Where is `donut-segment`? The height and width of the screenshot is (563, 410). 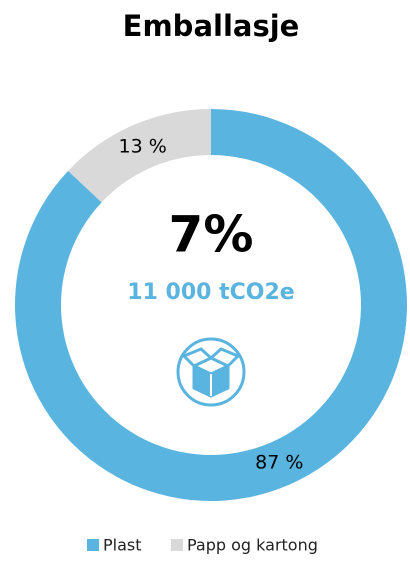 donut-segment is located at coordinates (139, 156).